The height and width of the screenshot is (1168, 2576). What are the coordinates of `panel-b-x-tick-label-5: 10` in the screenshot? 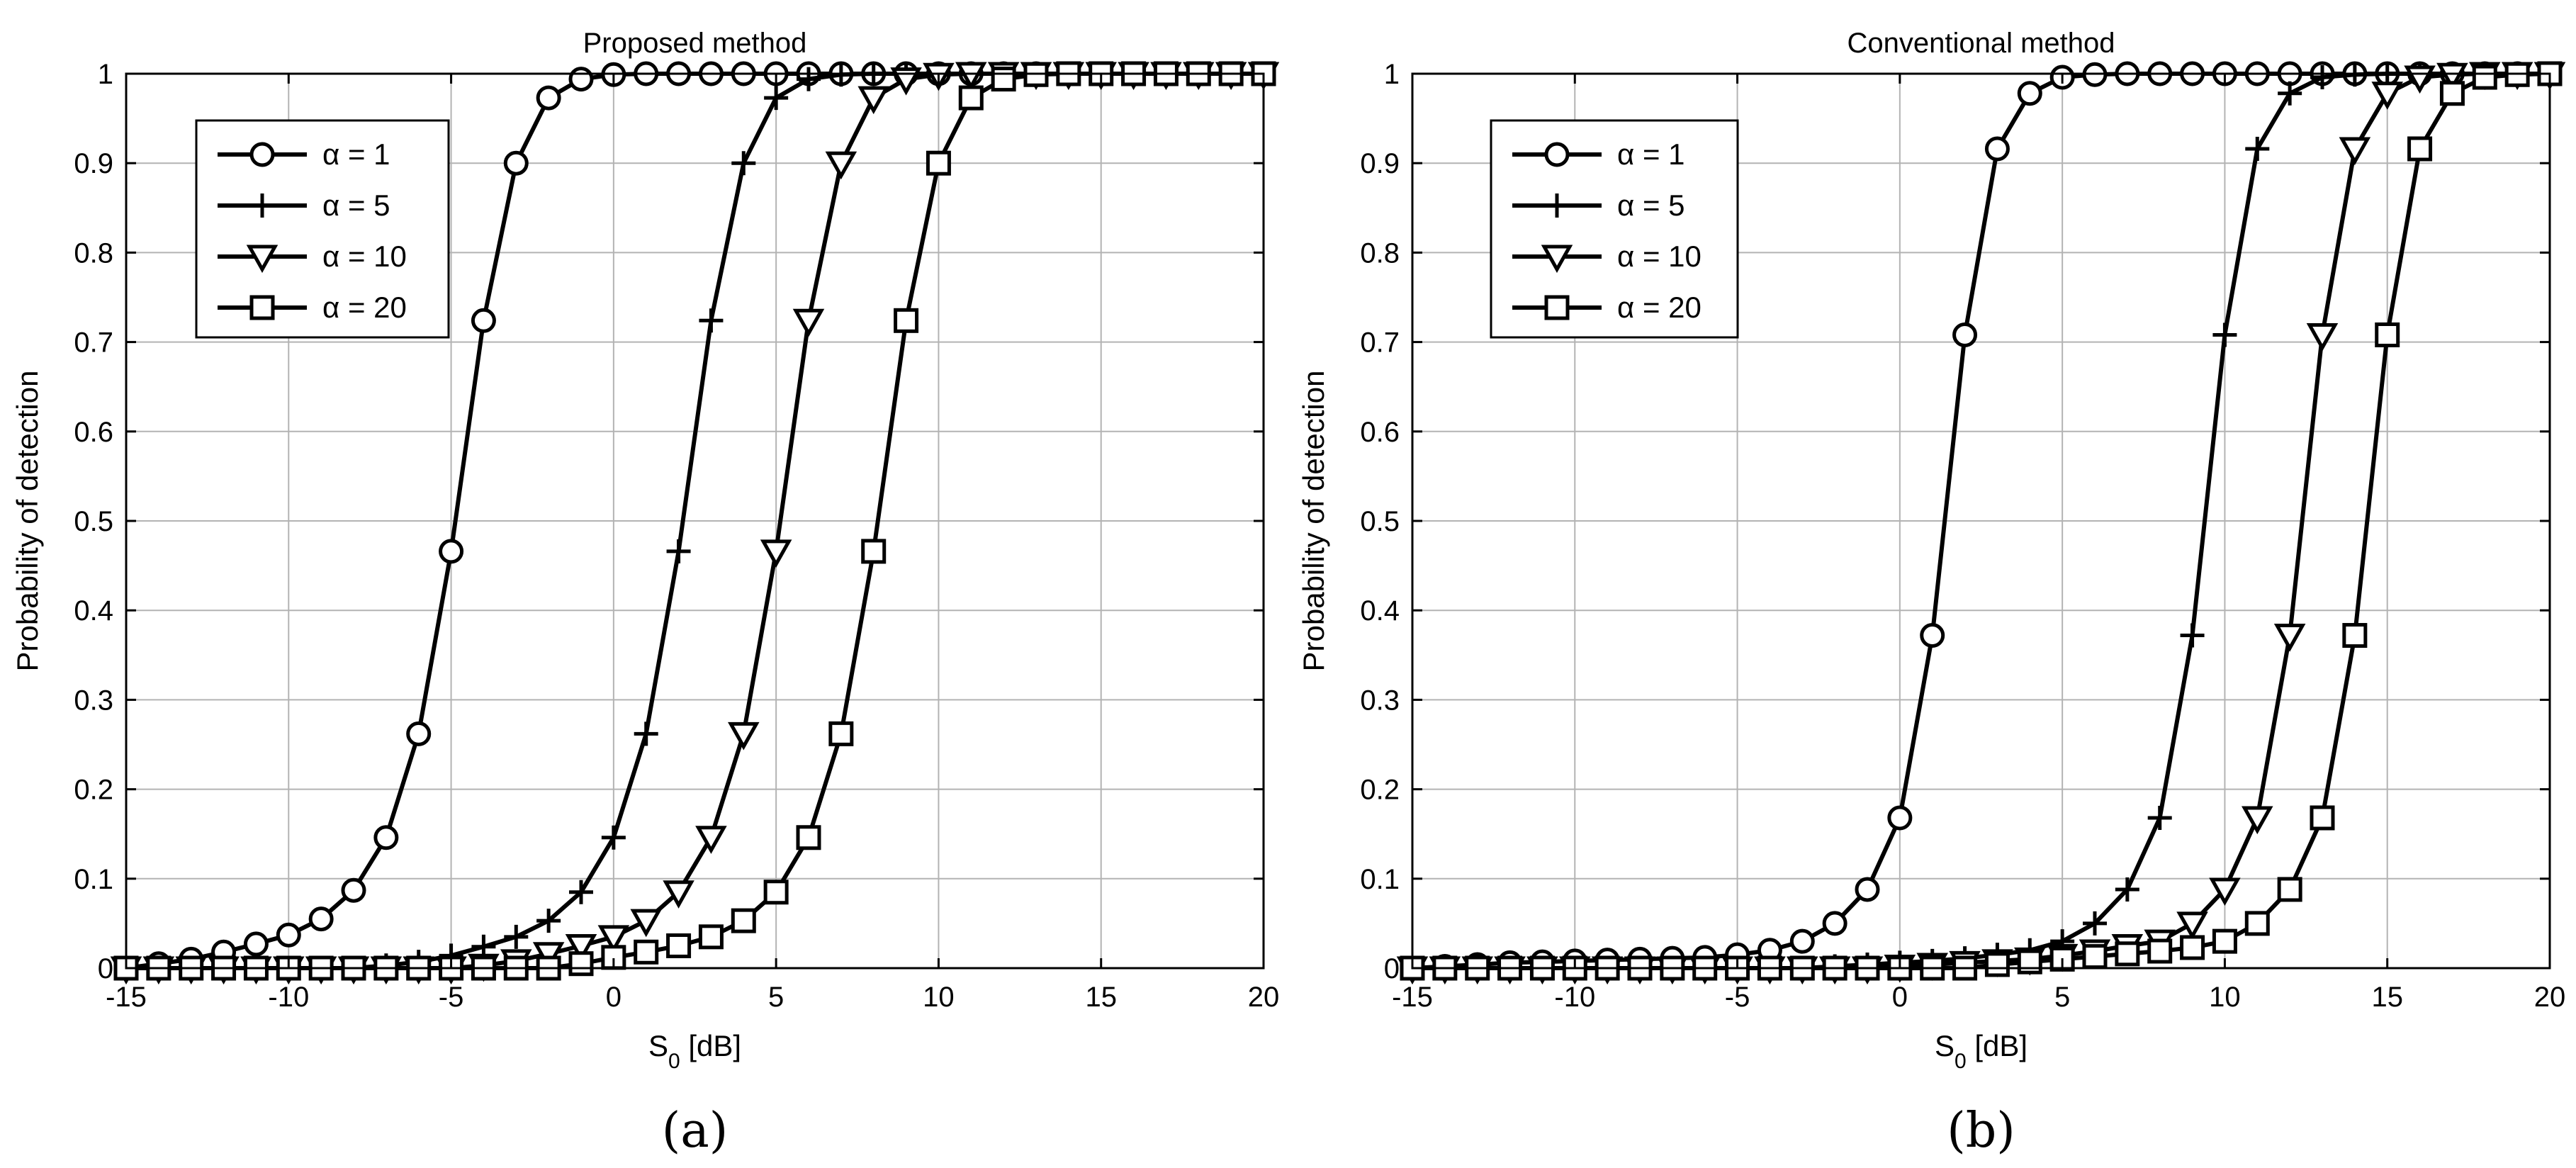 It's located at (2225, 998).